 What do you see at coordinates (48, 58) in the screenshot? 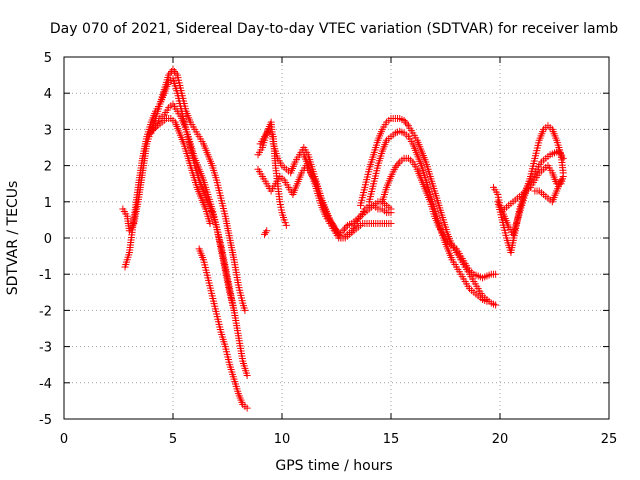
I see `y-tick-label: 5` at bounding box center [48, 58].